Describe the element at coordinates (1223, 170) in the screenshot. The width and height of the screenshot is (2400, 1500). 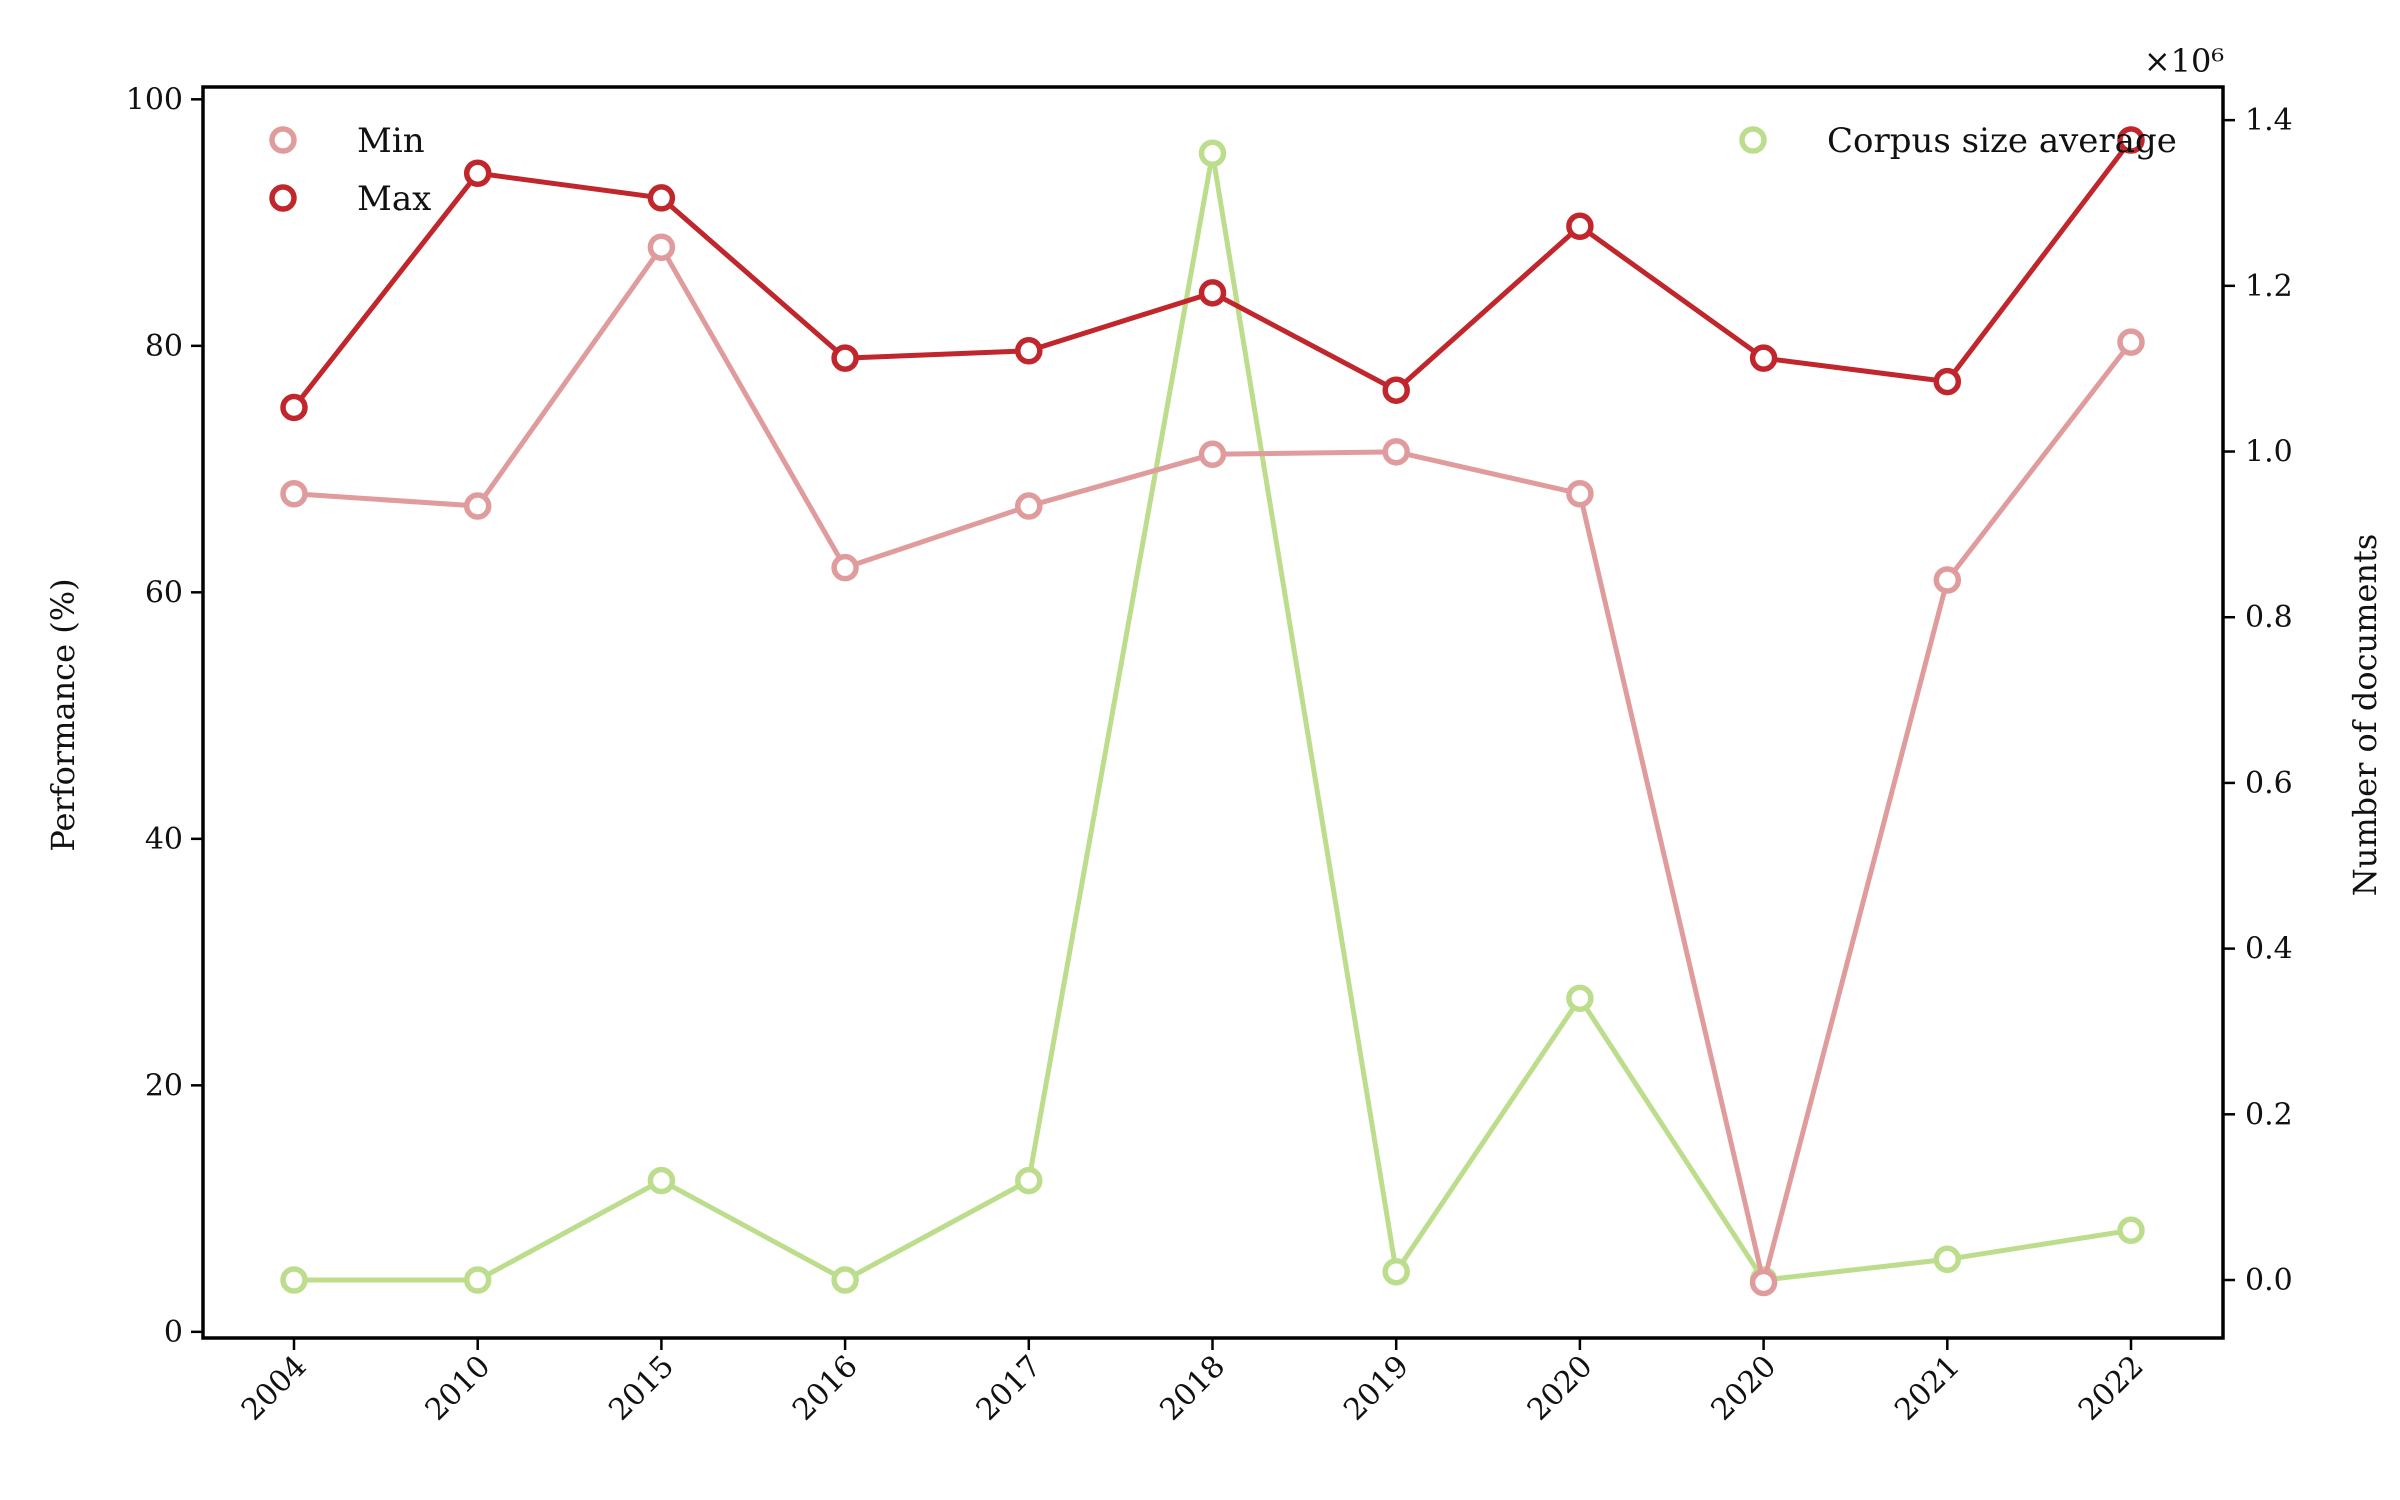
I see `legends: Min Max Corpus size average` at that location.